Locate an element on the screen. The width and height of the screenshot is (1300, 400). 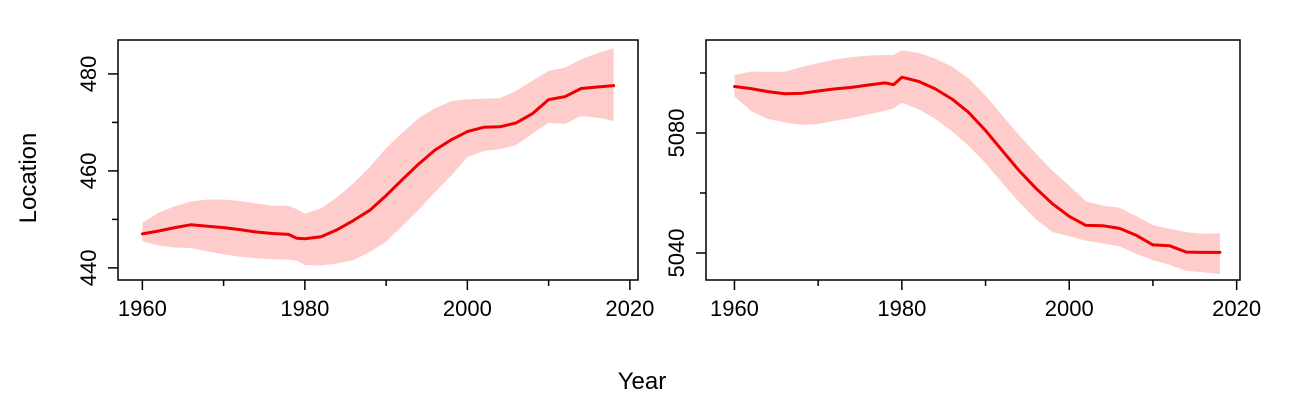
y-axis-title: Location is located at coordinates (28, 178).